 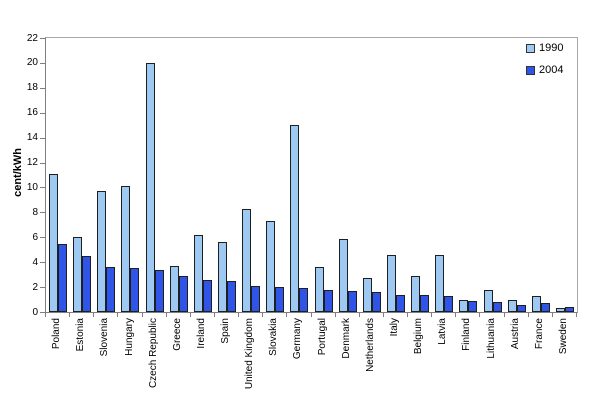 What do you see at coordinates (274, 337) in the screenshot?
I see `x-label-text-slovakia: Slovakia` at bounding box center [274, 337].